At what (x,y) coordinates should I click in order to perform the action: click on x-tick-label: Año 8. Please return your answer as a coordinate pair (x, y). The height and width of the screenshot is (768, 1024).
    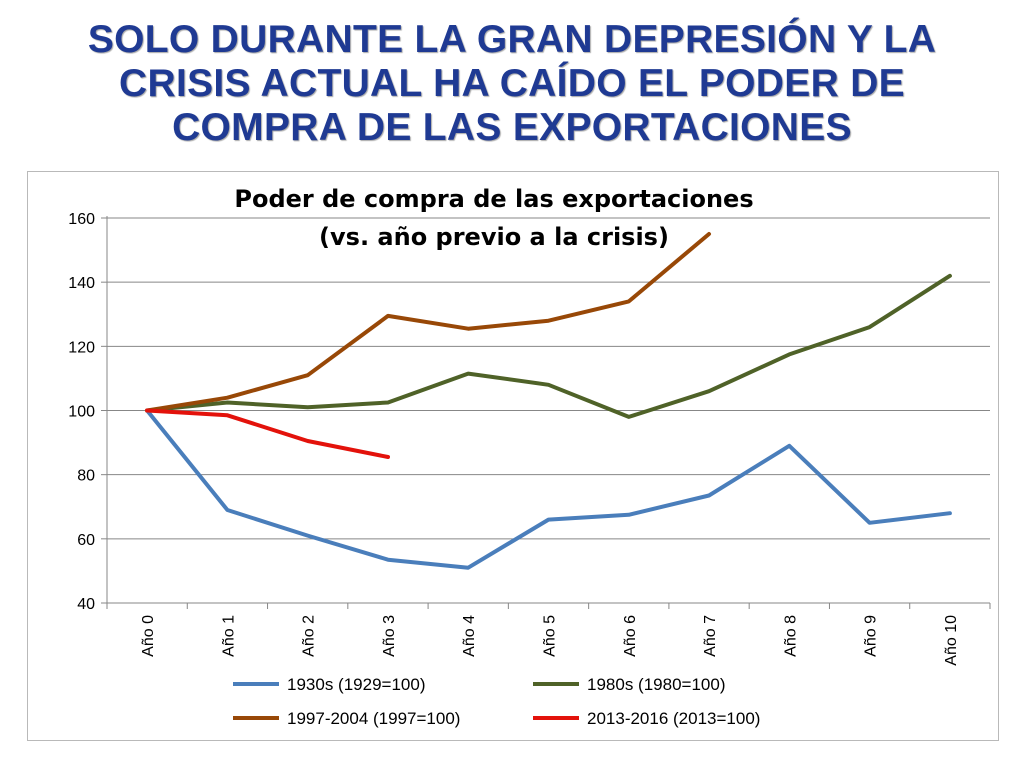
    Looking at the image, I should click on (790, 636).